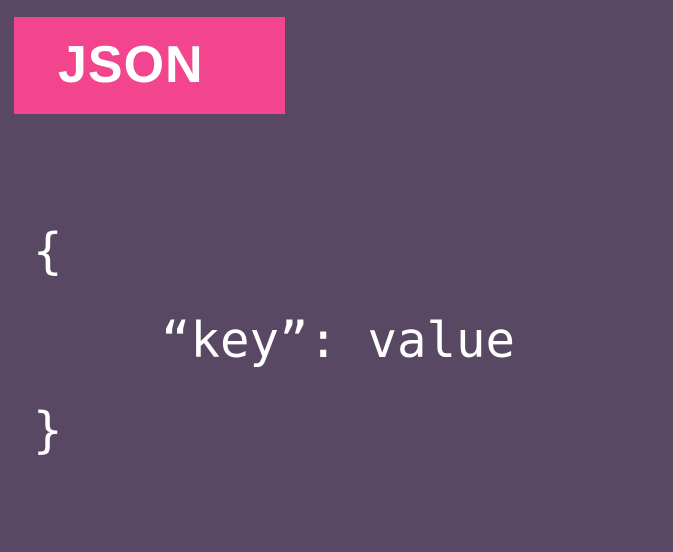 The width and height of the screenshot is (673, 552). What do you see at coordinates (338, 340) in the screenshot?
I see `code-key-value-line: “key”: value` at bounding box center [338, 340].